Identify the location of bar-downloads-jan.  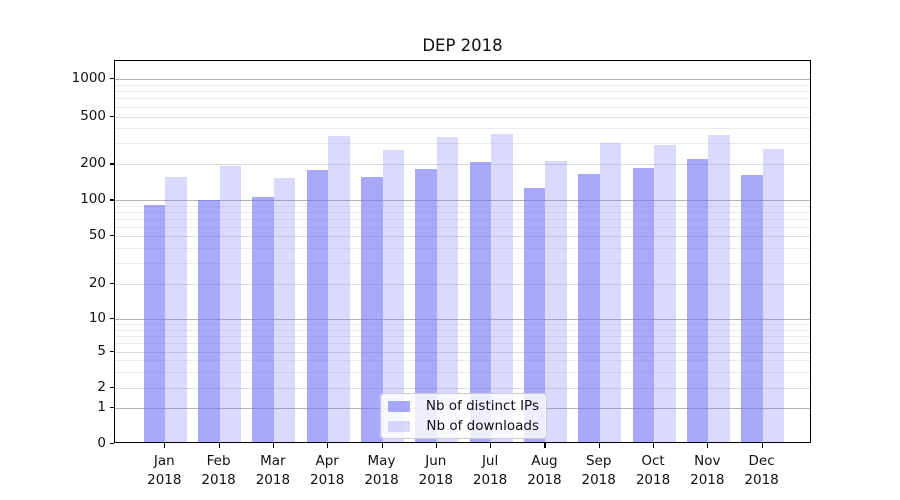
(176, 309).